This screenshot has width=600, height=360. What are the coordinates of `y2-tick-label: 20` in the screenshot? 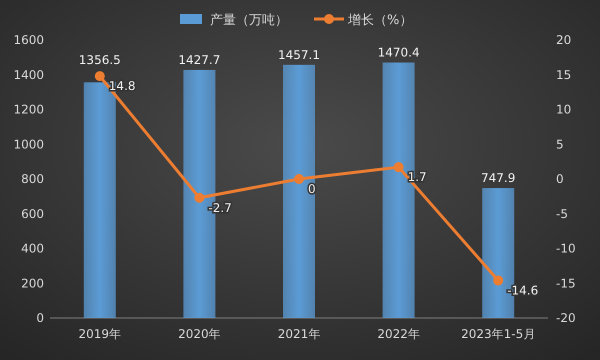 It's located at (564, 40).